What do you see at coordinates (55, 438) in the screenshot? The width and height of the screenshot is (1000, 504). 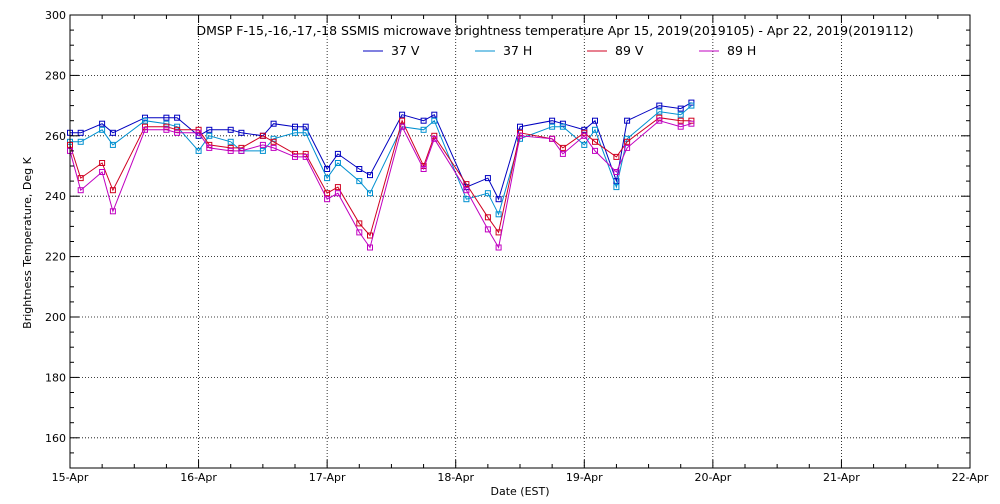 I see `y-tick-label: 160` at bounding box center [55, 438].